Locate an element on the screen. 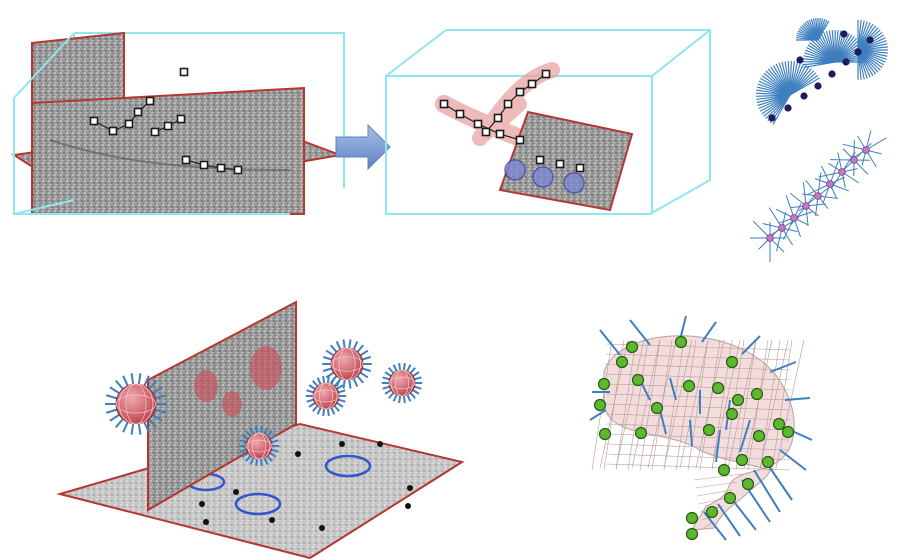  panel-particle-orientations is located at coordinates (819, 140).